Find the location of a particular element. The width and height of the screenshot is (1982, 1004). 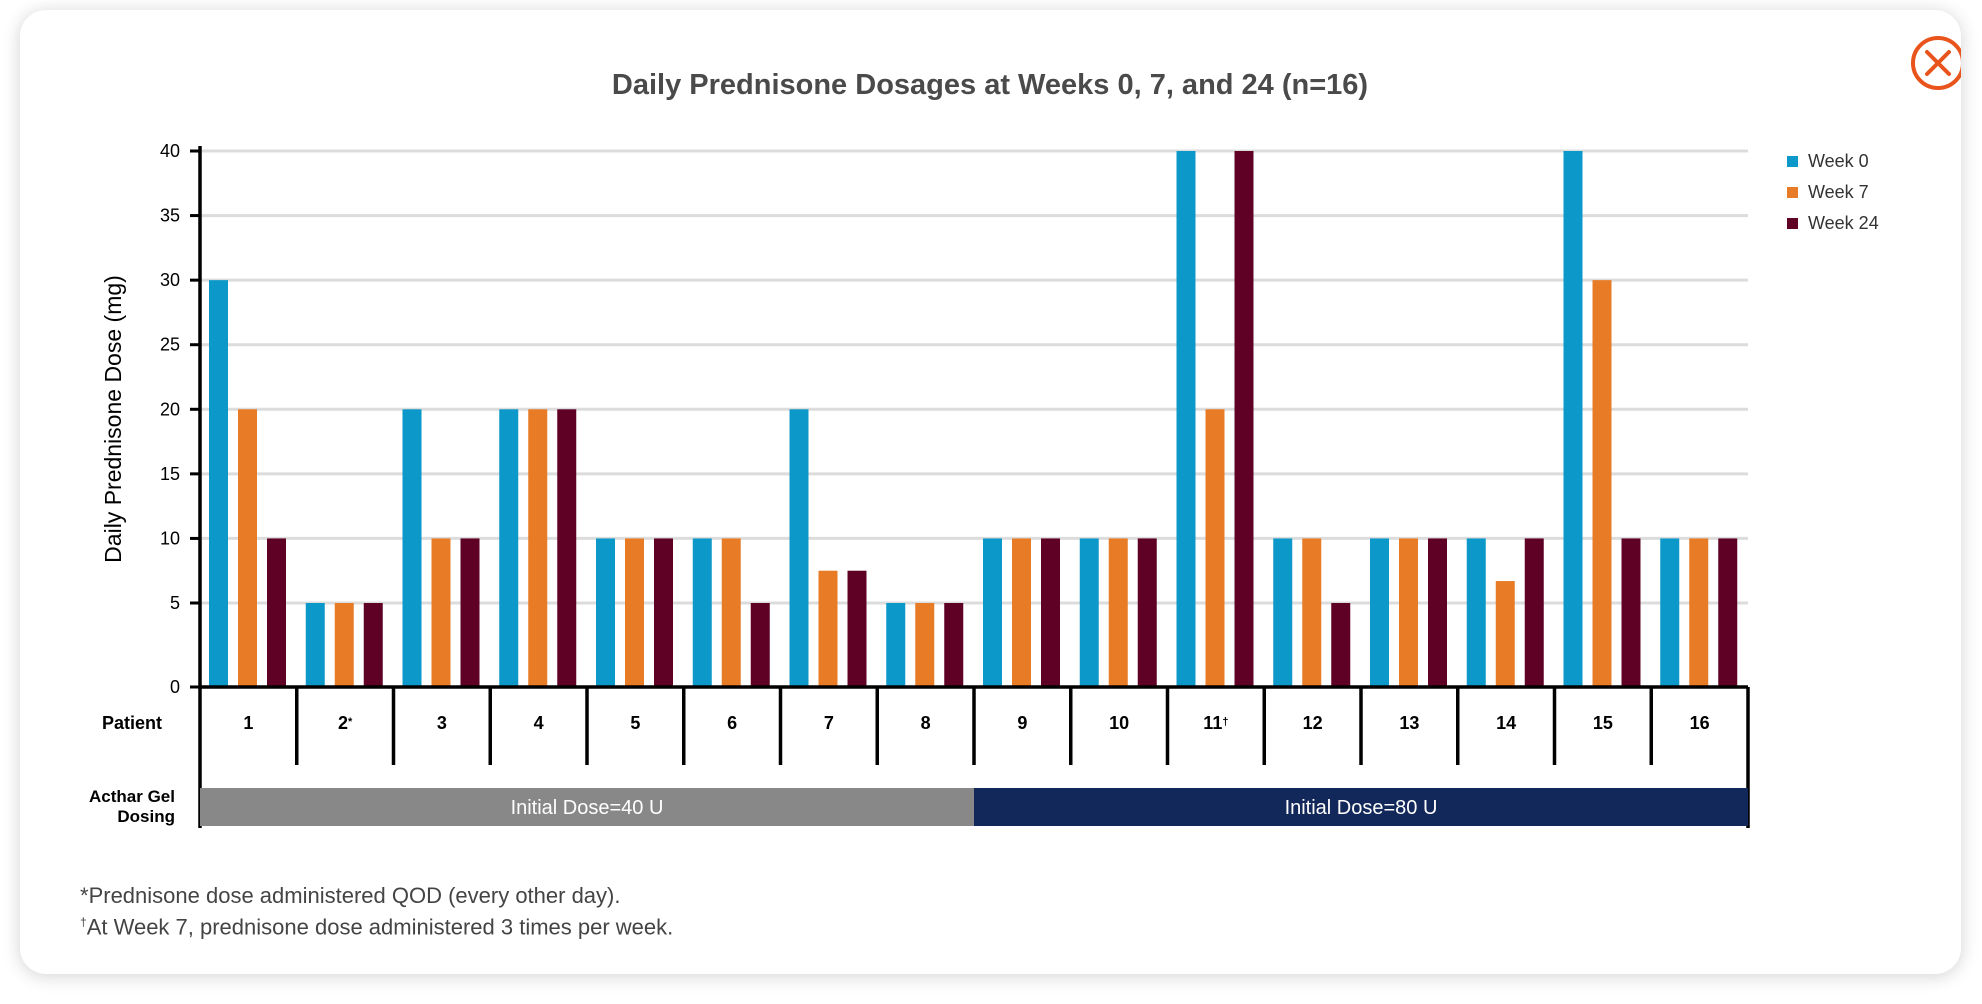

dosing-band-label: Initial Dose=40 U is located at coordinates (587, 808).